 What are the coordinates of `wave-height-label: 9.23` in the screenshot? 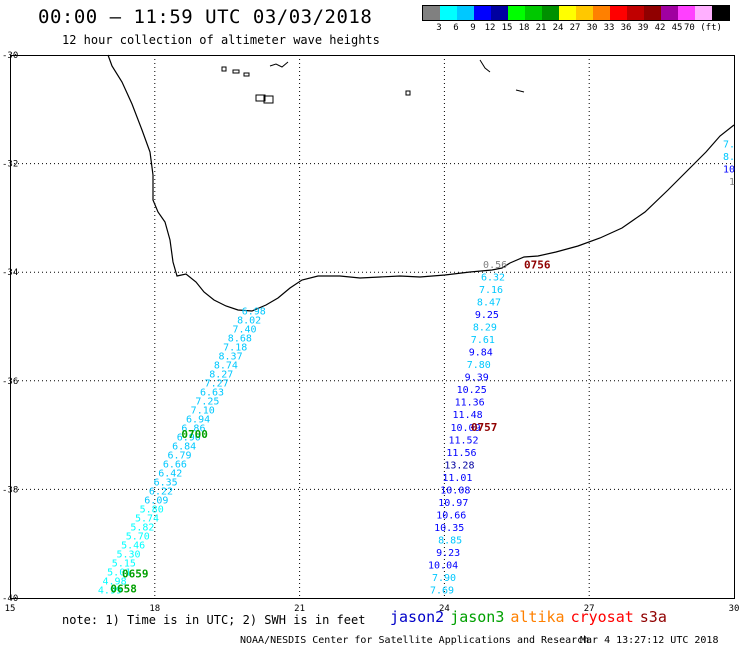 It's located at (448, 553).